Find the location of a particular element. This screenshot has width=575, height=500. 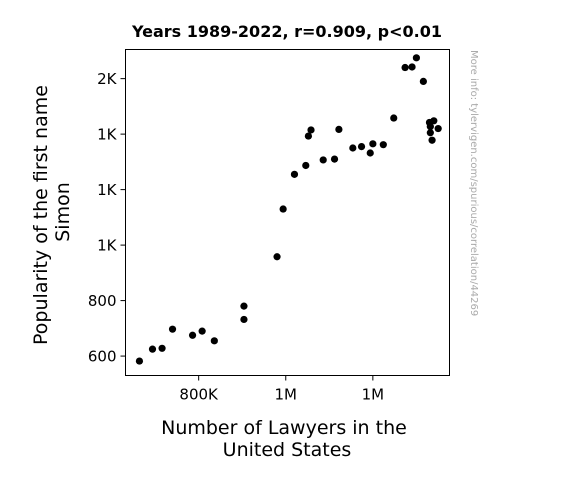

y-axis: 600 800 1K 1K 1K 2K is located at coordinates (107, 217).